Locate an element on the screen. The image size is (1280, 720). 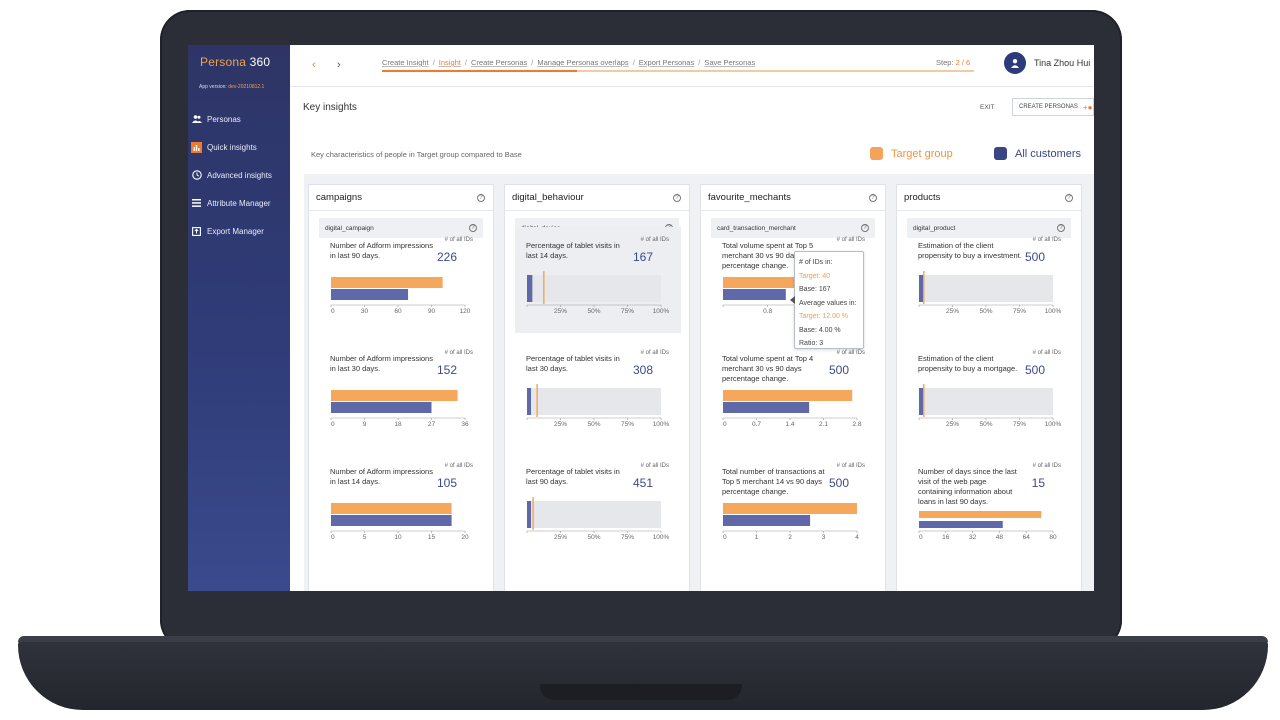
tick-label: 25% is located at coordinates (560, 311).